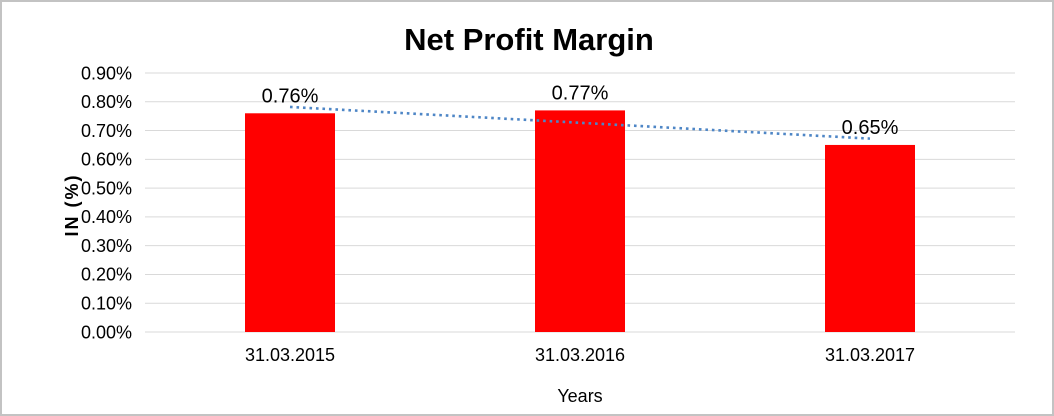 The width and height of the screenshot is (1054, 416). I want to click on x-category-label: 31.03.2015, so click(290, 355).